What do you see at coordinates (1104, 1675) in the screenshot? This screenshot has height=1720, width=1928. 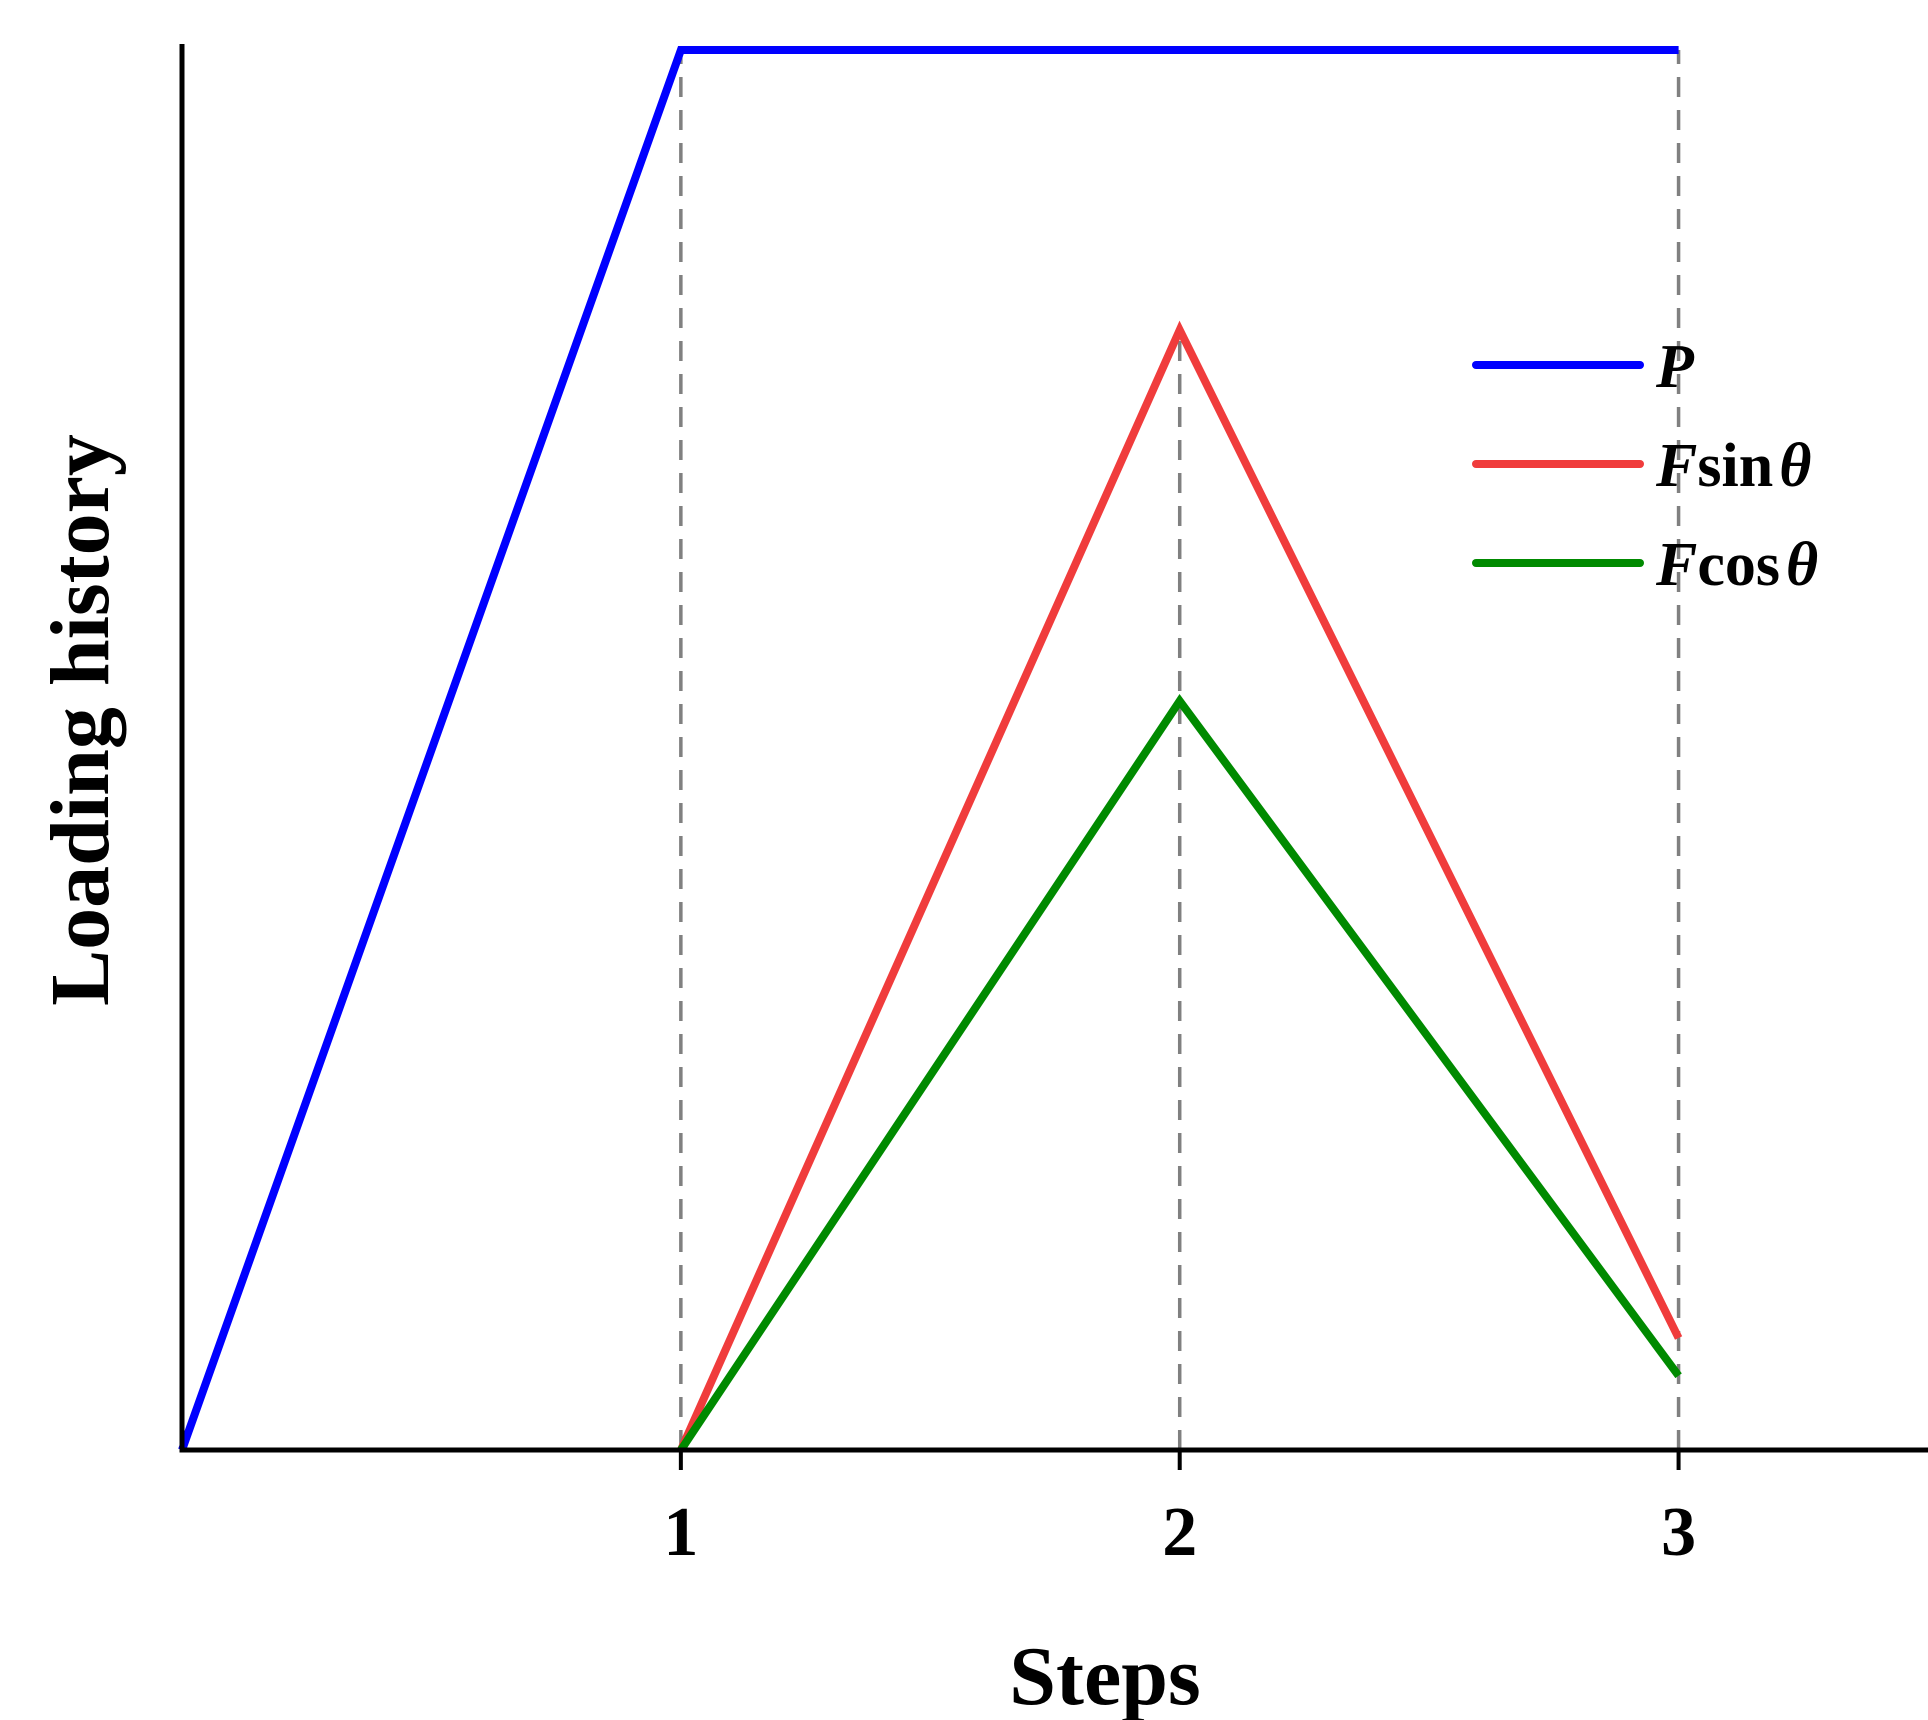 I see `x-axis-title: Steps` at bounding box center [1104, 1675].